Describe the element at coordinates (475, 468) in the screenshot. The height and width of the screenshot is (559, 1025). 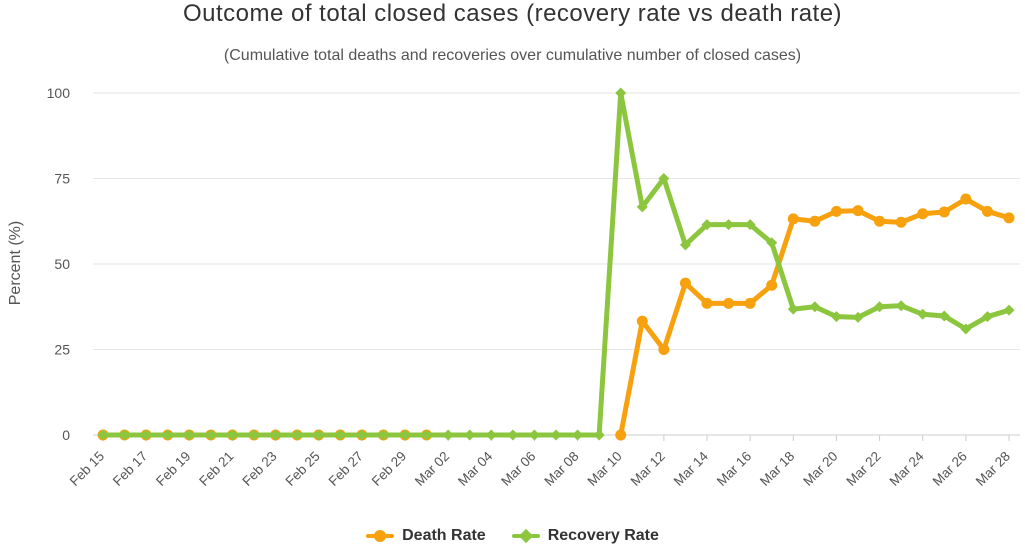
I see `x-tick-label-mar-04: Mar 04` at that location.